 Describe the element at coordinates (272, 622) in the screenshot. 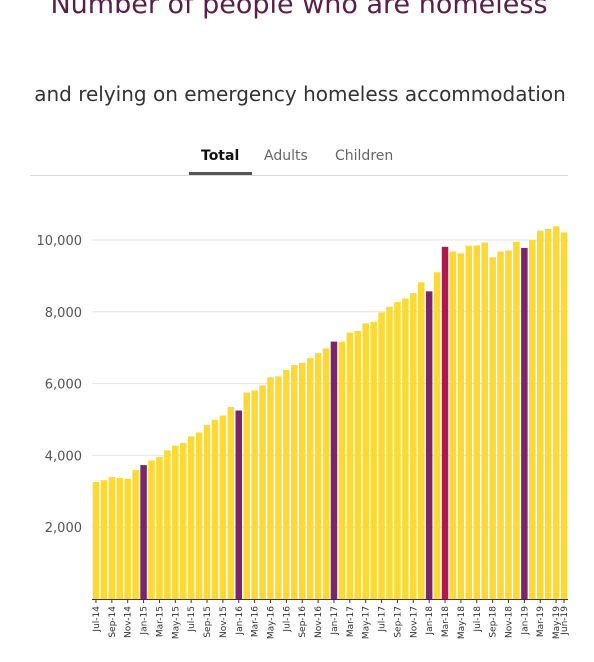

I see `x-tick-label: May-16` at that location.